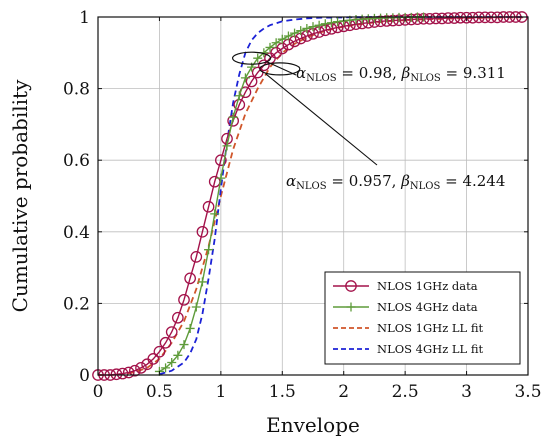 The image size is (550, 440). What do you see at coordinates (84, 376) in the screenshot?
I see `y-tick-label: 0` at bounding box center [84, 376].